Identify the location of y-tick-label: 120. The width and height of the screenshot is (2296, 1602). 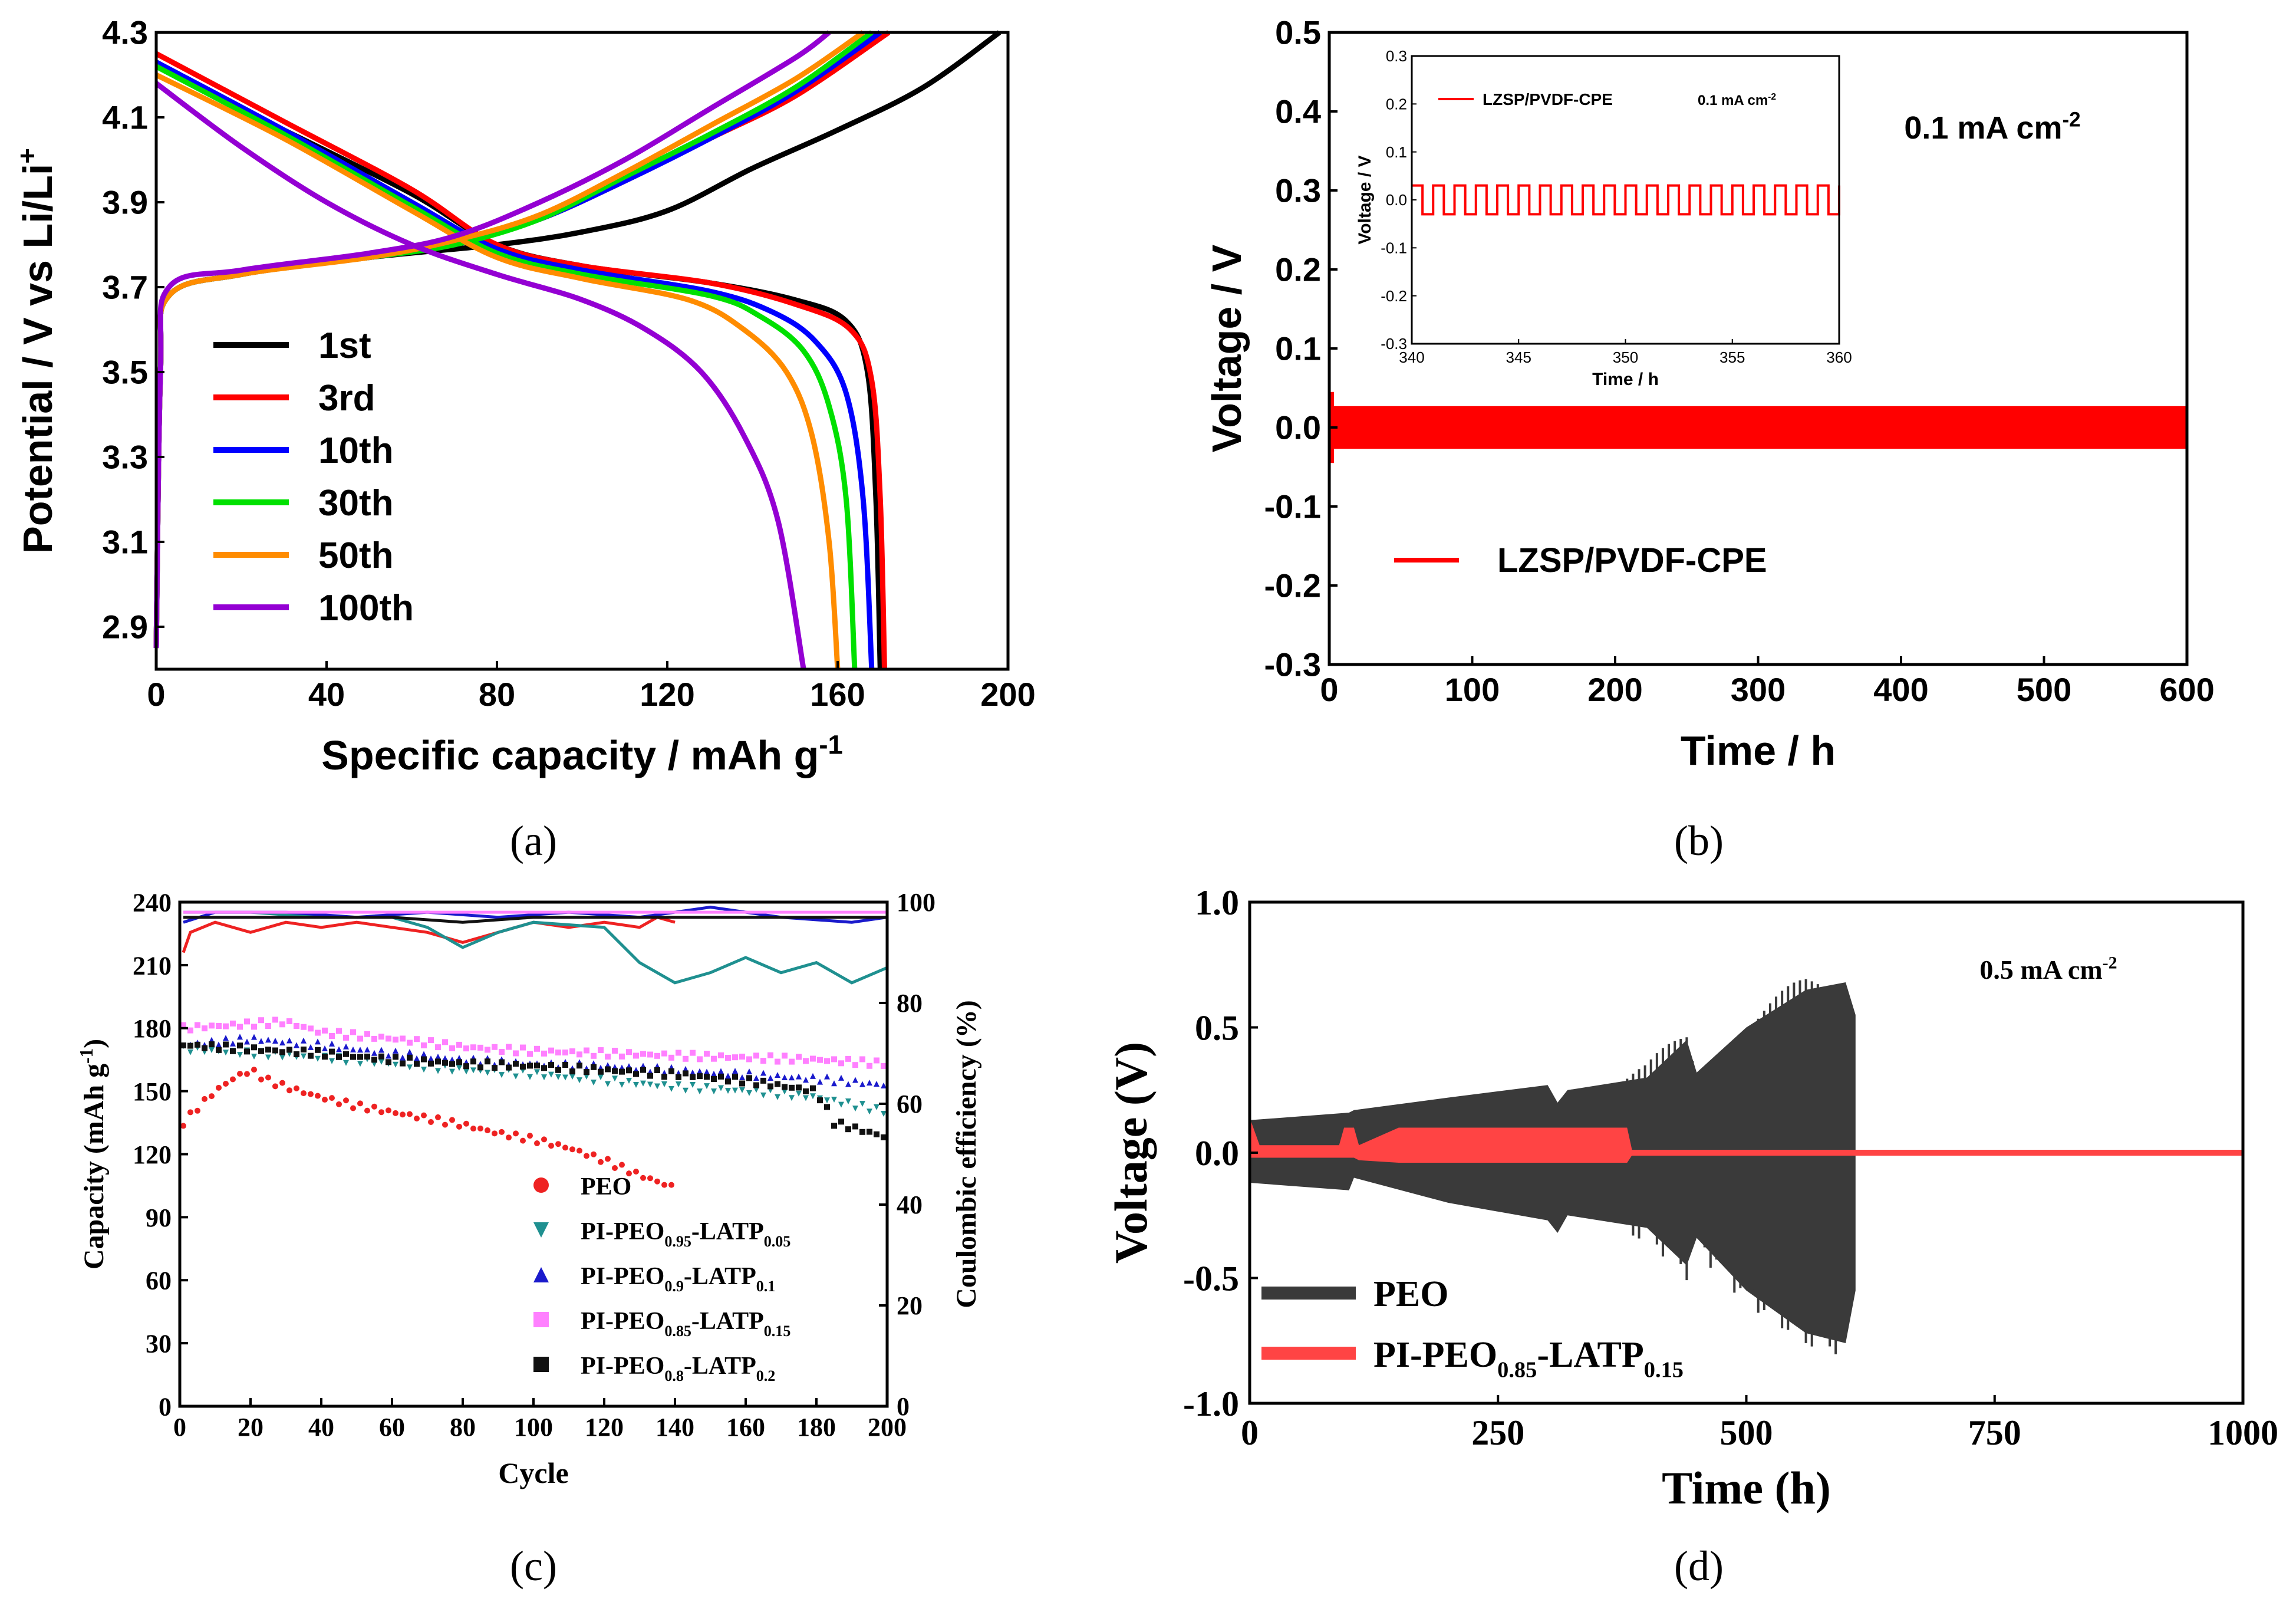
(152, 1154).